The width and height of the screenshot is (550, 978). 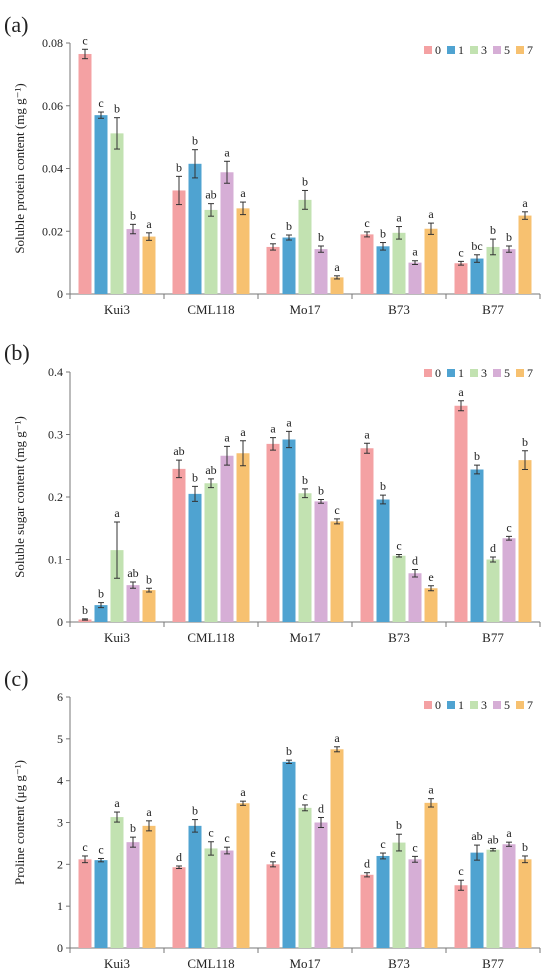 I want to click on y-tick-label: 1, so click(x=60, y=906).